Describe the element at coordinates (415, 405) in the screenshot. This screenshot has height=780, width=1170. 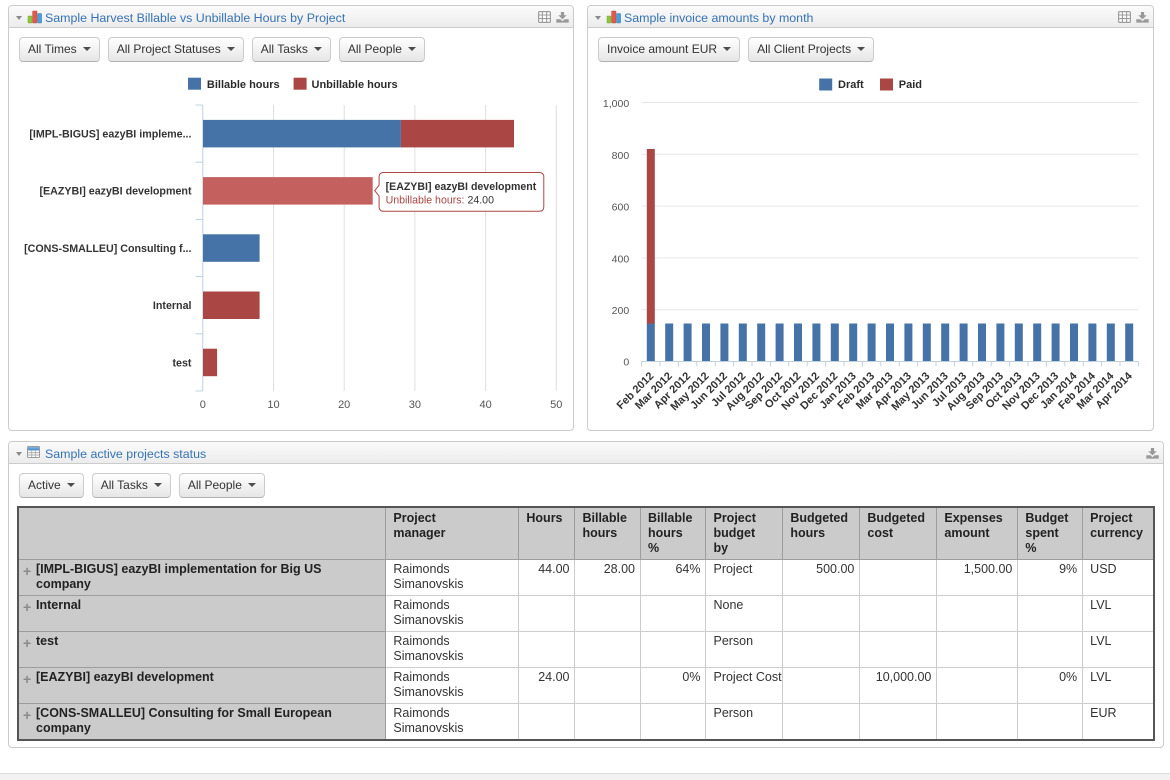
I see `svg-text: 30` at that location.